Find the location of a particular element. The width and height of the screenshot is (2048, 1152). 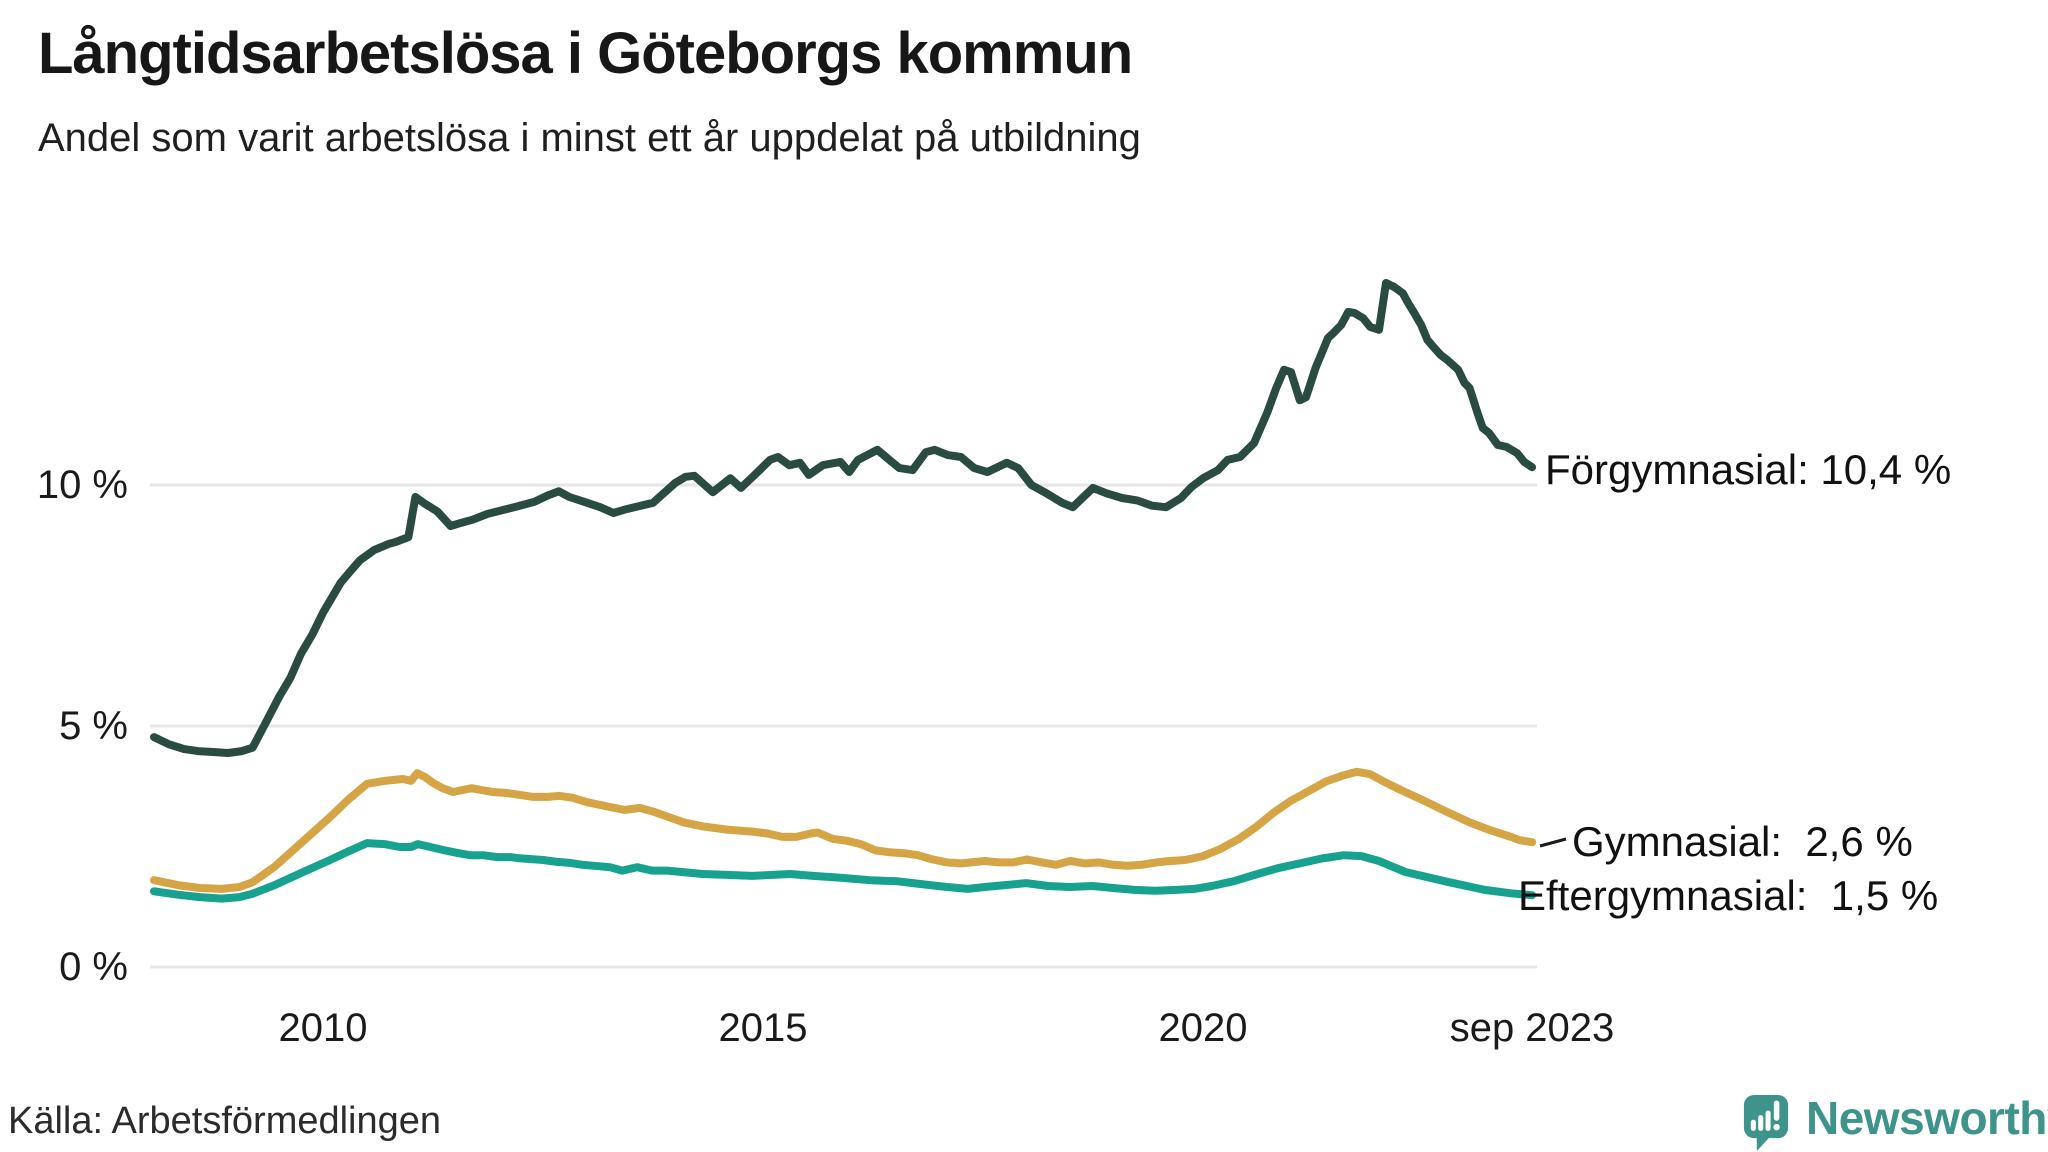

x-tick-2010: 2010 is located at coordinates (323, 1028).